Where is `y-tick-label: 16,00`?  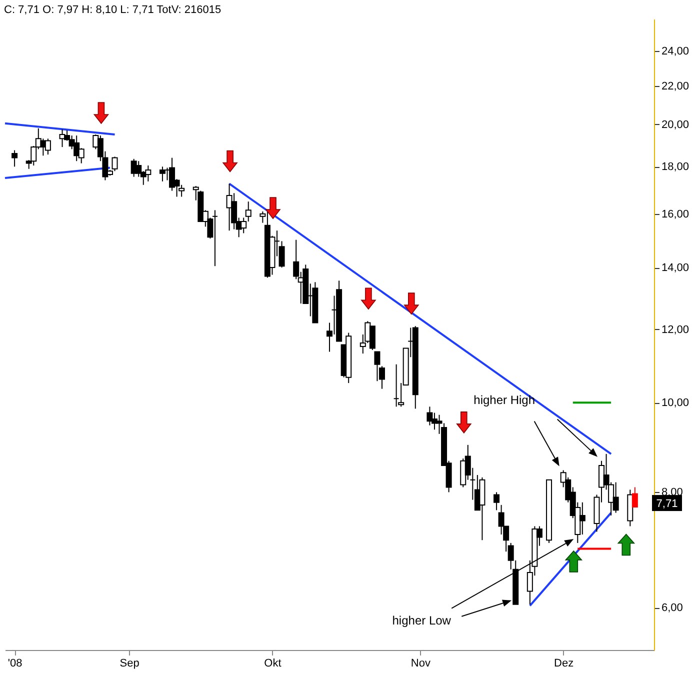
y-tick-label: 16,00 is located at coordinates (676, 214).